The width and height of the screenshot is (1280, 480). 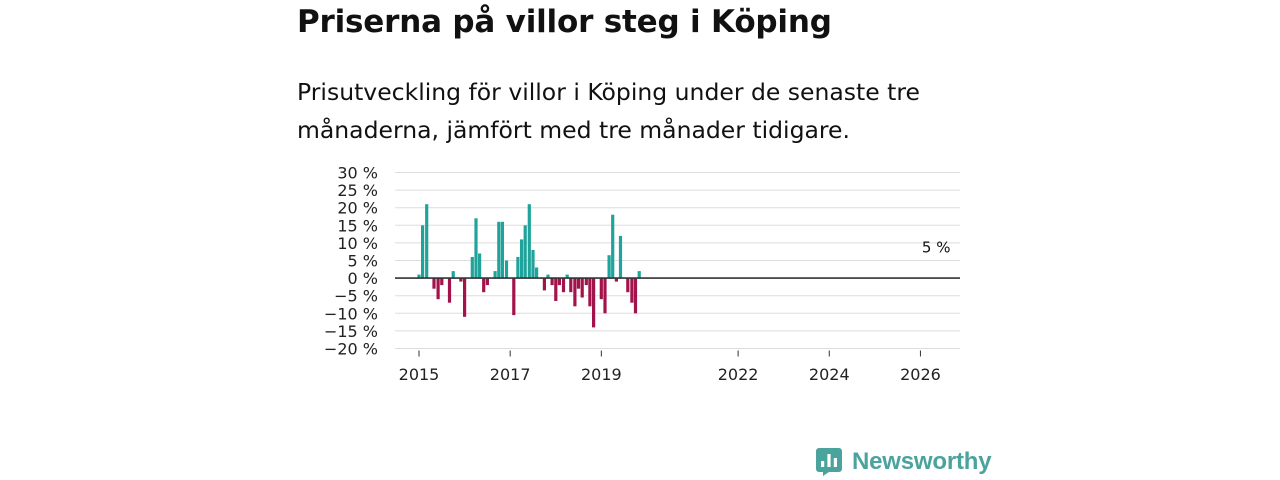 I want to click on y-tick-label: 5 %, so click(x=363, y=261).